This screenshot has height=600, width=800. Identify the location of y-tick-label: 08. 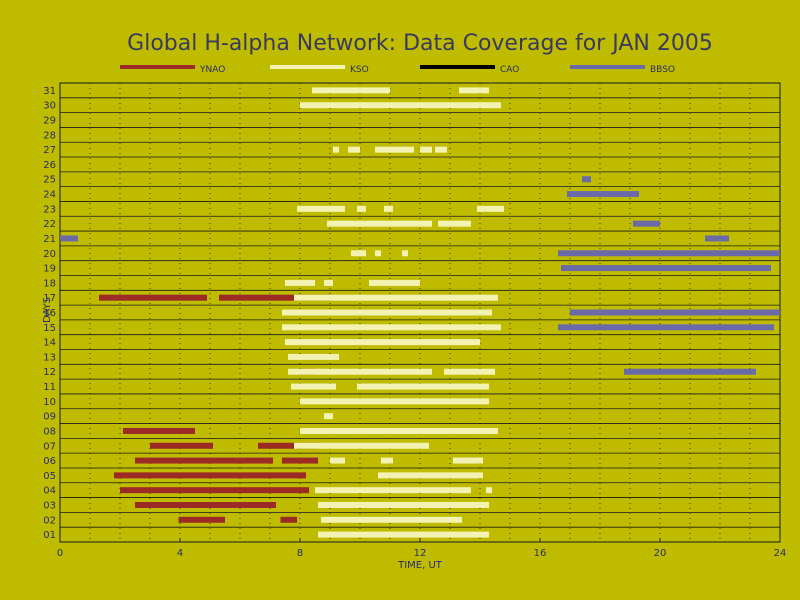
(49, 431).